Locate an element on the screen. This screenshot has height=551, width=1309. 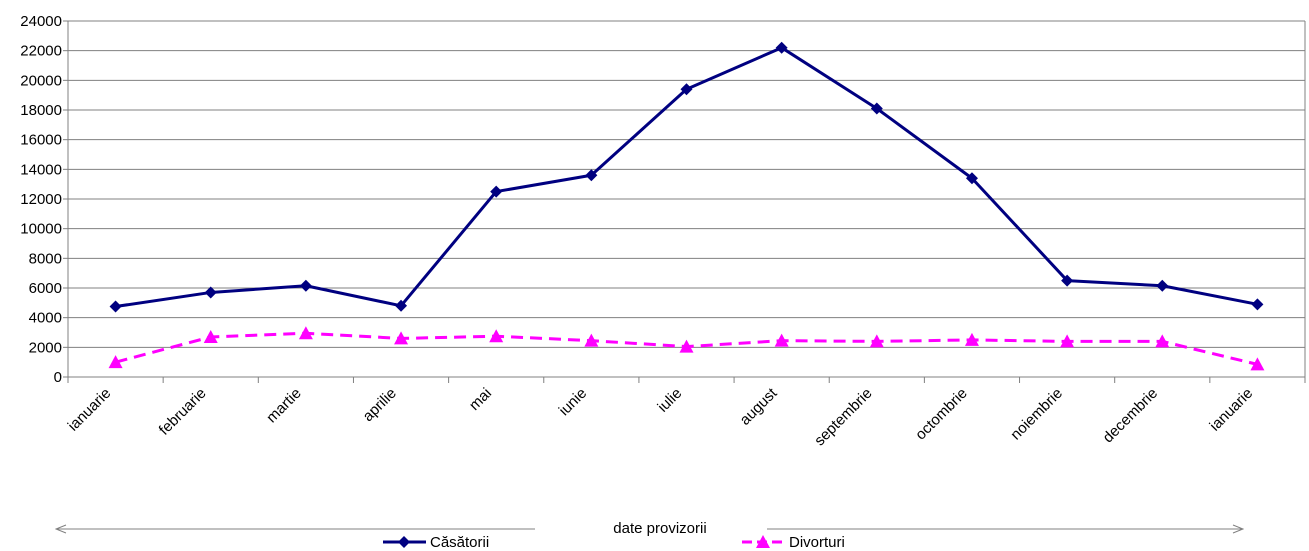
y-tick-label: 10000 is located at coordinates (41, 229).